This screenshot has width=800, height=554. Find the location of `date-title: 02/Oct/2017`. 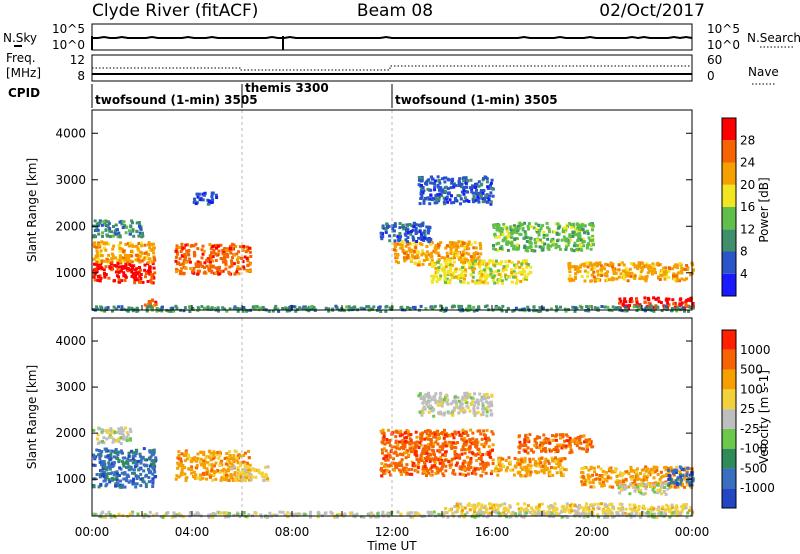

date-title: 02/Oct/2017 is located at coordinates (652, 11).